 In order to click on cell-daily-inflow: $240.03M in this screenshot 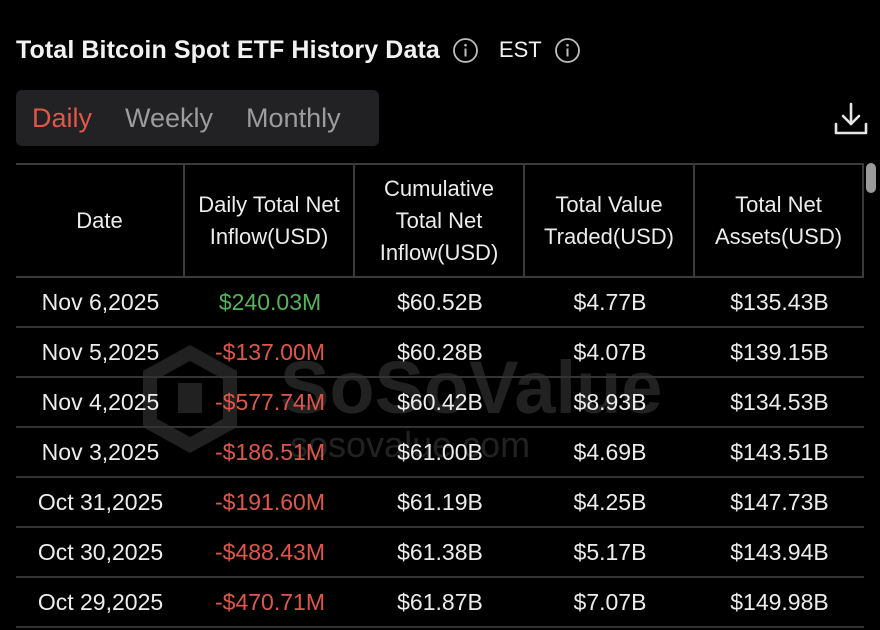, I will do `click(270, 302)`.